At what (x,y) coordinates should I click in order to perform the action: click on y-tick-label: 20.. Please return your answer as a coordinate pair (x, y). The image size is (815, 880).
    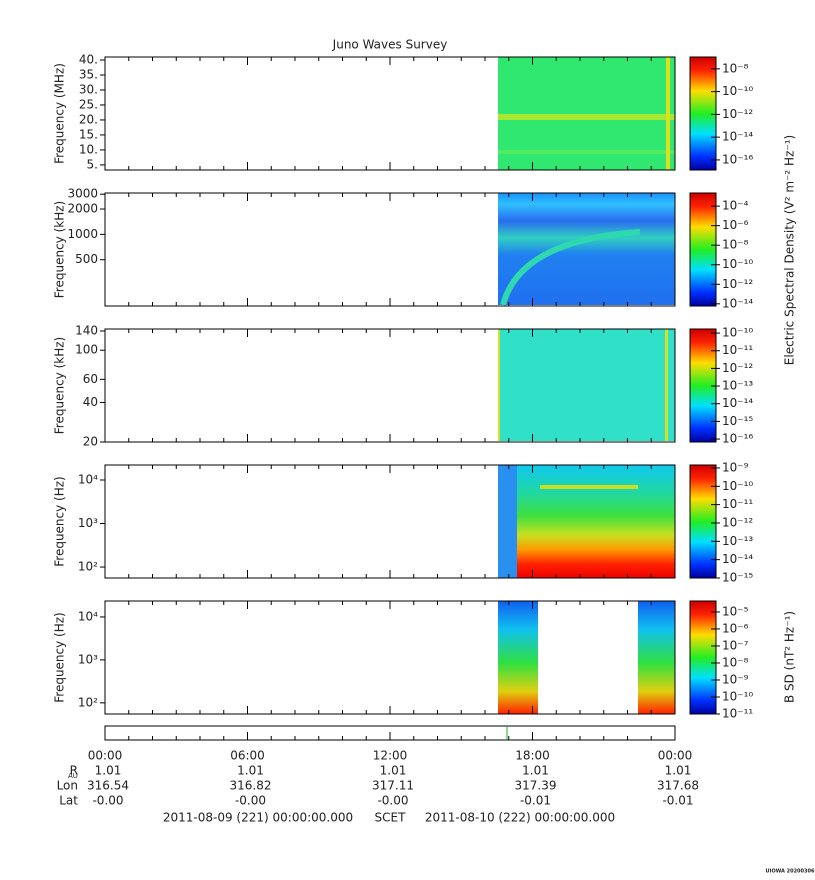
    Looking at the image, I should click on (88, 119).